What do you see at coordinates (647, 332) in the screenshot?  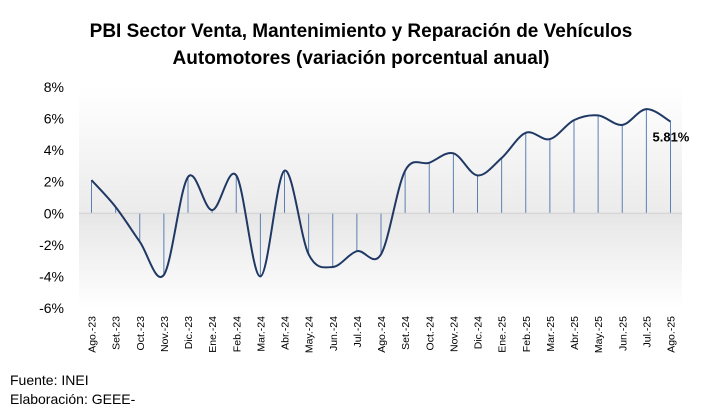 I see `x-tick-label: Jul.-25` at bounding box center [647, 332].